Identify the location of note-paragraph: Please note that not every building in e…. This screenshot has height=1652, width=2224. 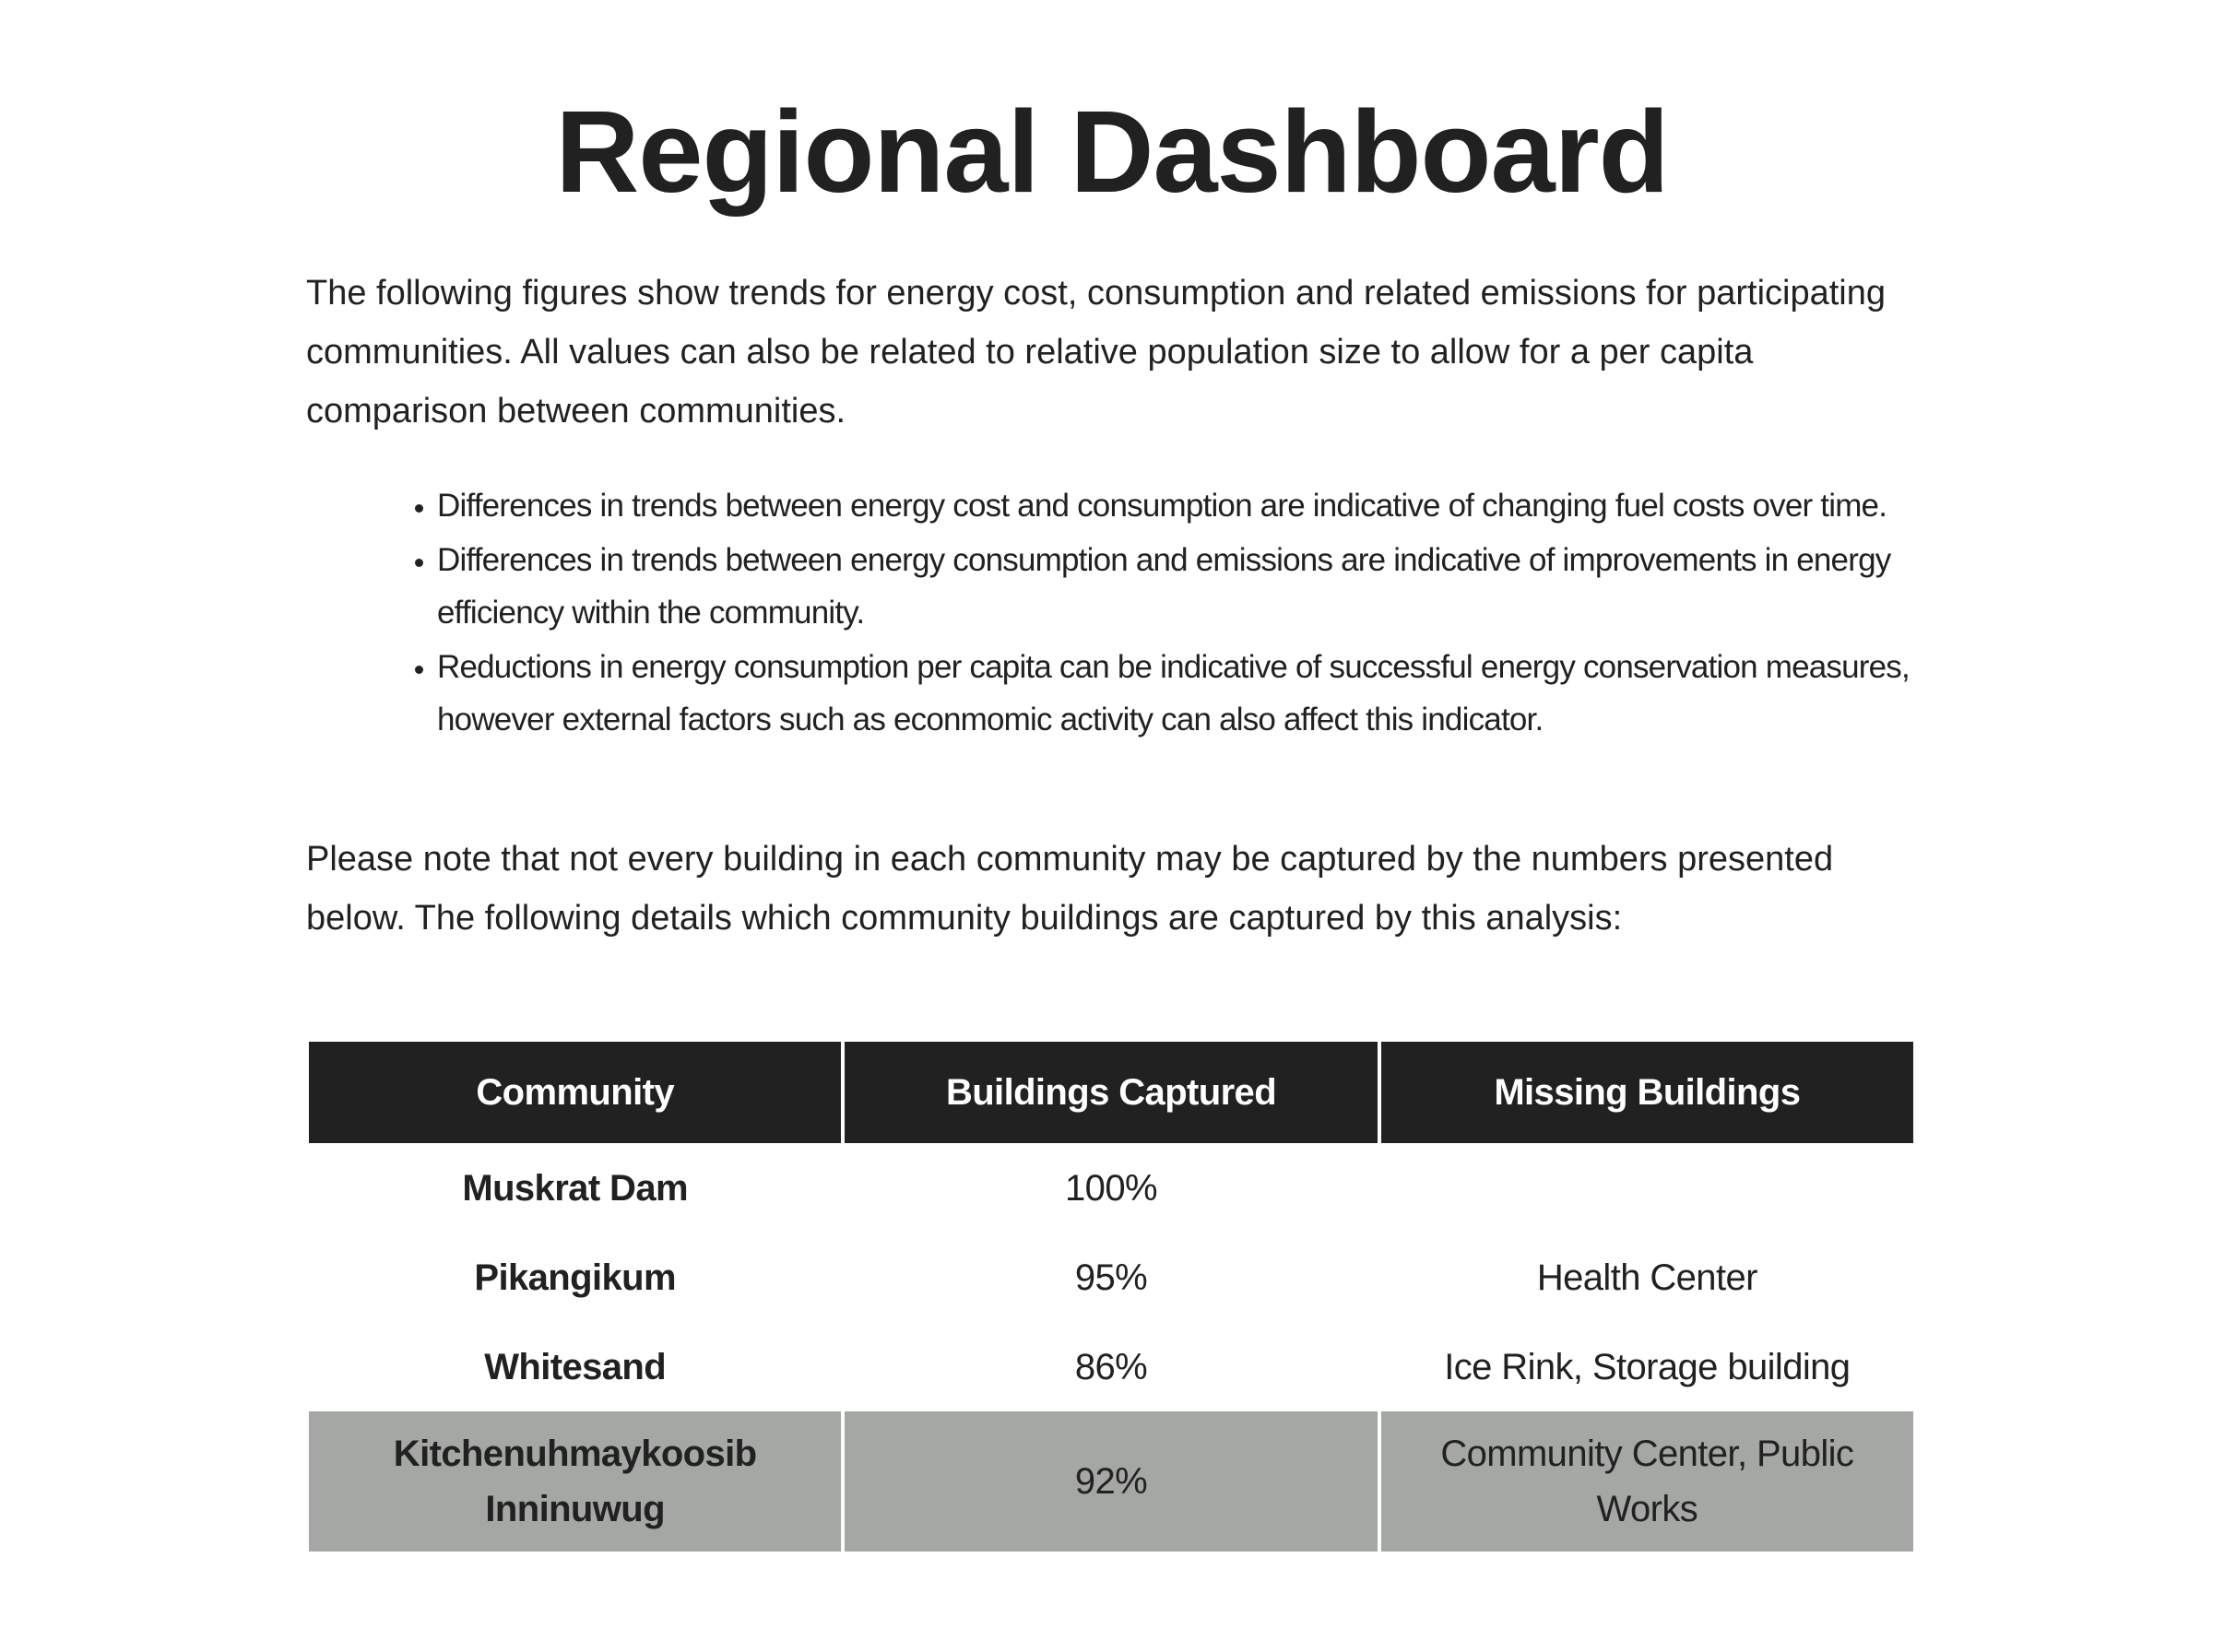
(1070, 889).